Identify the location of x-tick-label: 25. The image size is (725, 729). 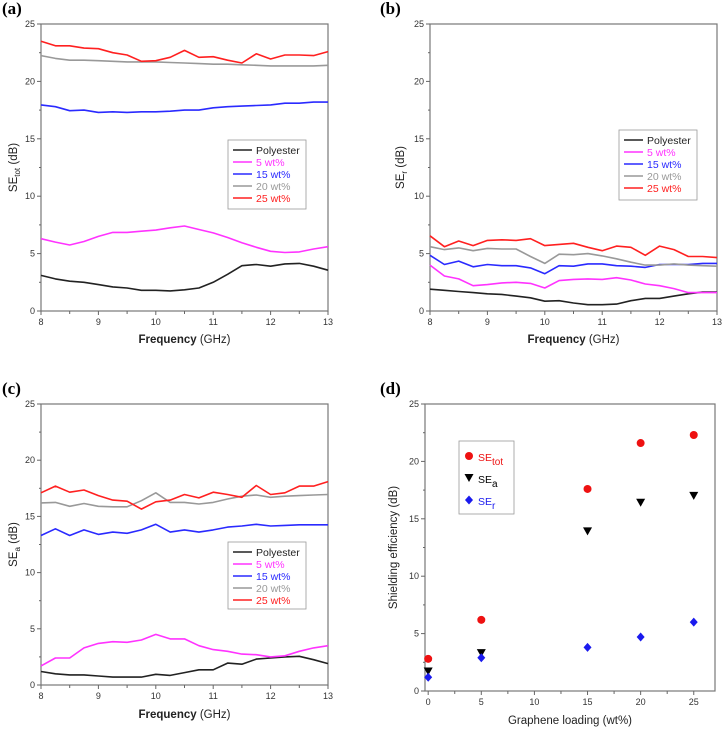
(694, 702).